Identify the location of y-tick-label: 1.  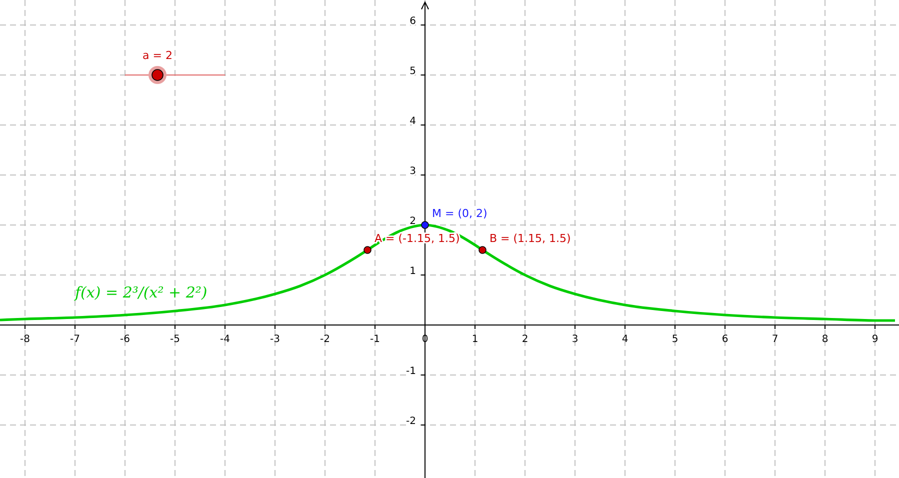
(413, 271).